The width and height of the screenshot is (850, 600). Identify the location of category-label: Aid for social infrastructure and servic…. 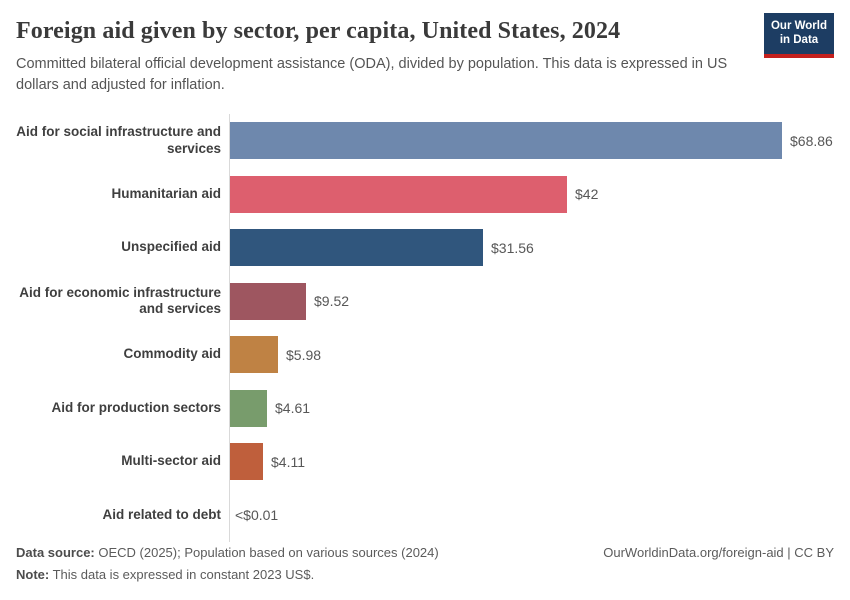
(118, 140).